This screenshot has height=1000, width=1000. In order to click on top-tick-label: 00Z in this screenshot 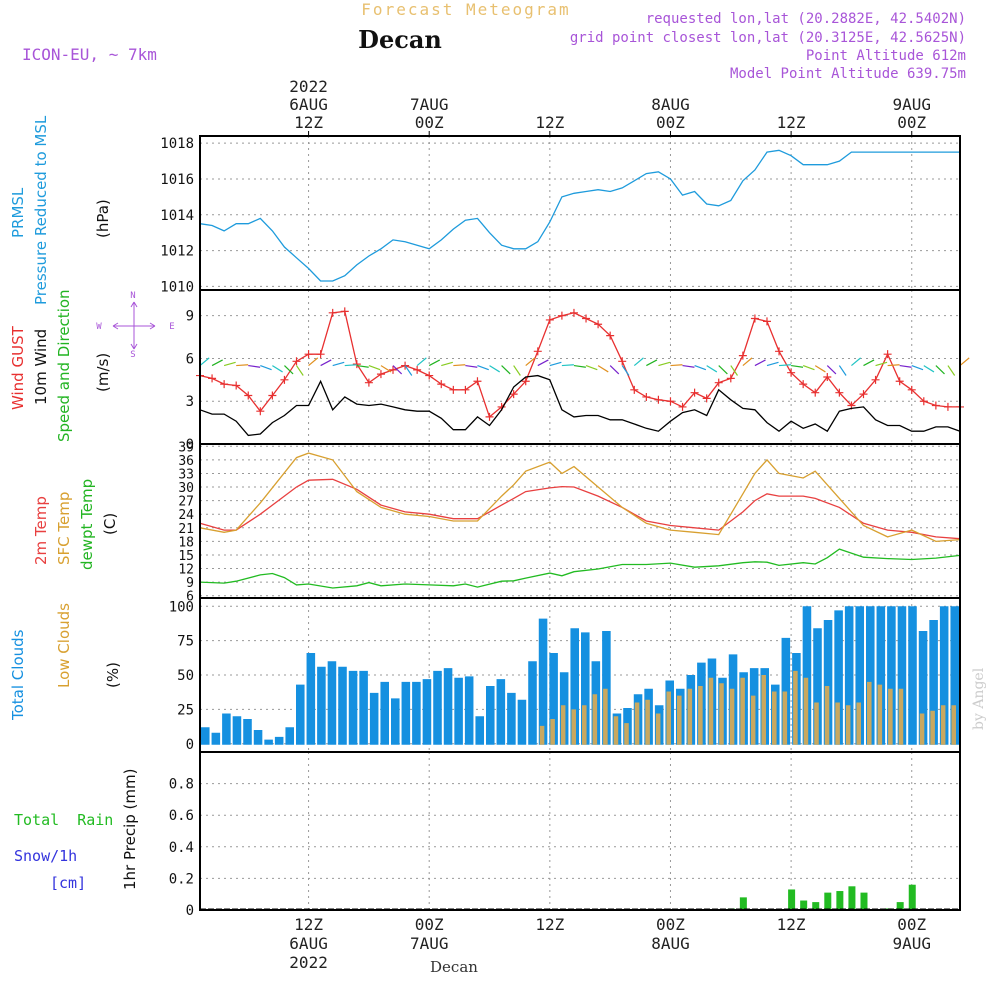, I will do `click(911, 122)`.